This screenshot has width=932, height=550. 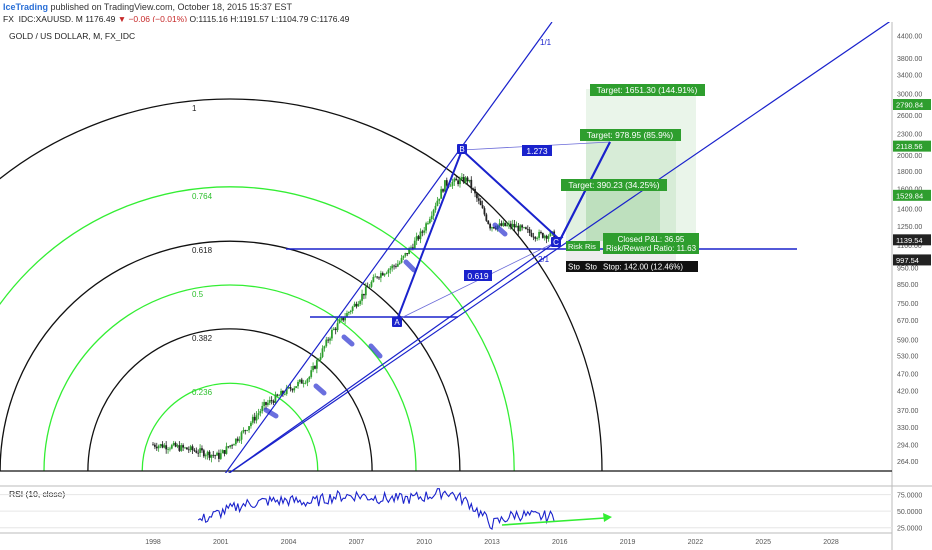 What do you see at coordinates (909, 172) in the screenshot?
I see `price-tick-label: 1800.00` at bounding box center [909, 172].